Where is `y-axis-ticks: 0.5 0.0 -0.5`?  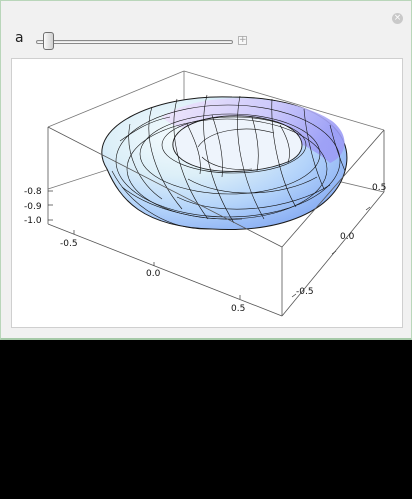 y-axis-ticks: 0.5 0.0 -0.5 is located at coordinates (341, 240).